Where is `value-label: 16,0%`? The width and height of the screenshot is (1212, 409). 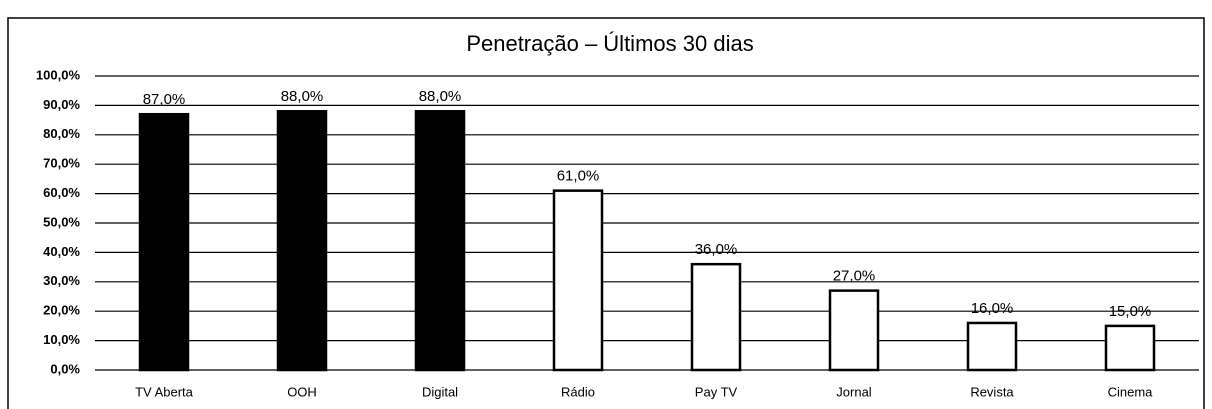 value-label: 16,0% is located at coordinates (992, 308).